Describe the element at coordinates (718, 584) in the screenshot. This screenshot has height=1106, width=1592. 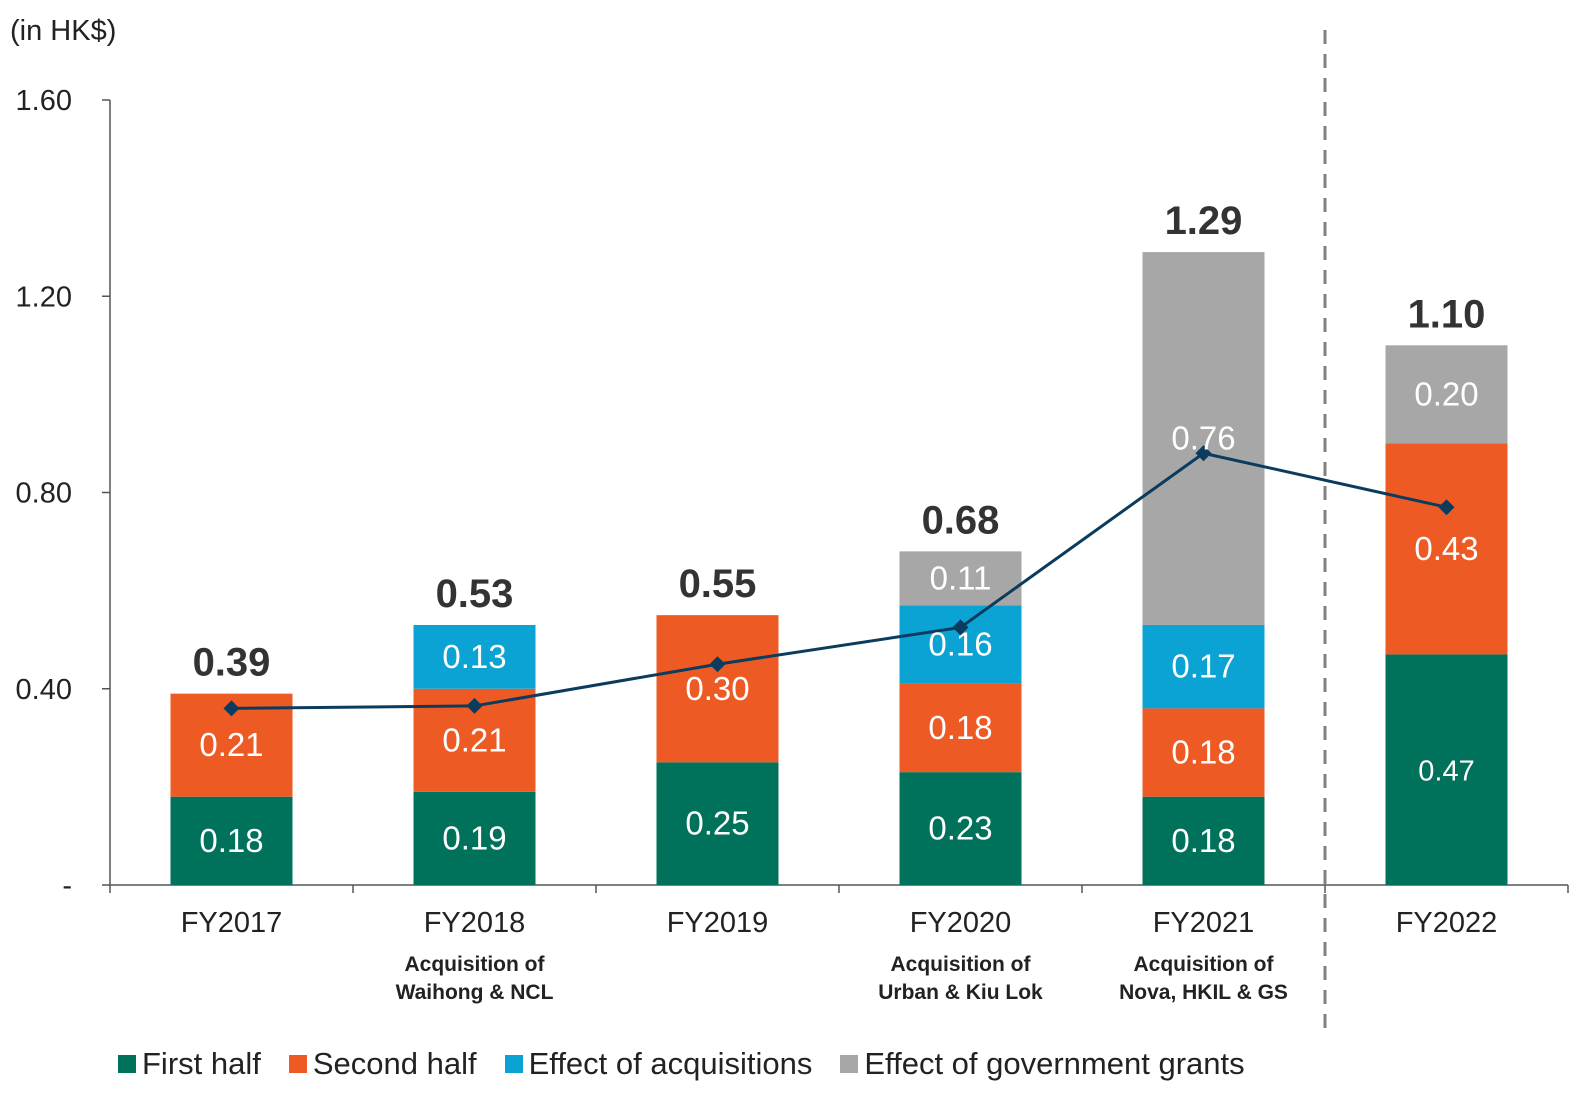
I see `total-label: 0.55` at that location.